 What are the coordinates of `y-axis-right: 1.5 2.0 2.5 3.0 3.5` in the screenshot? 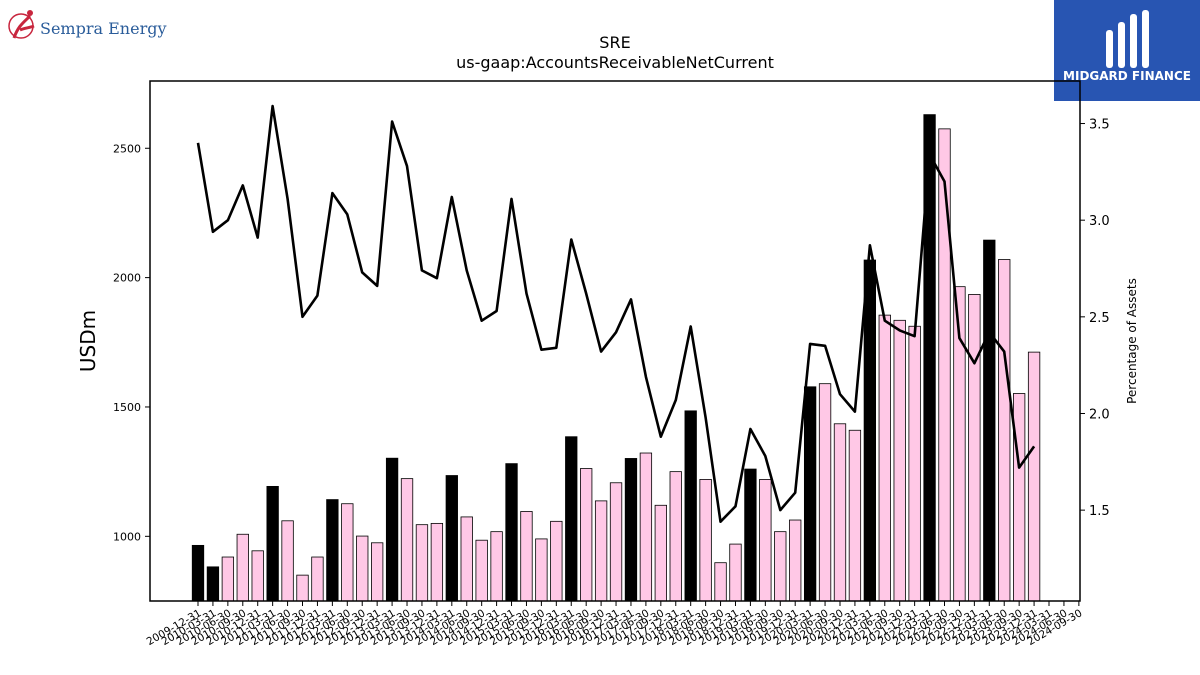 It's located at (1095, 318).